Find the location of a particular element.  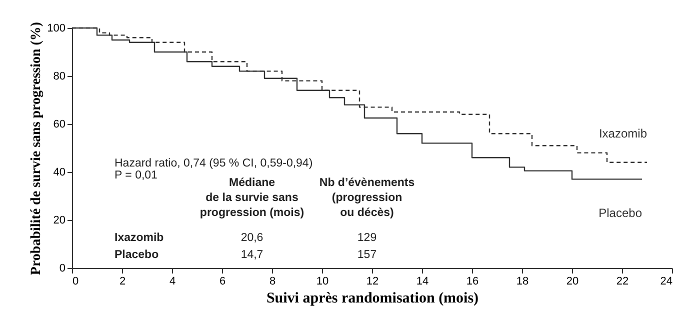

x-tick-label: 12 is located at coordinates (372, 282).